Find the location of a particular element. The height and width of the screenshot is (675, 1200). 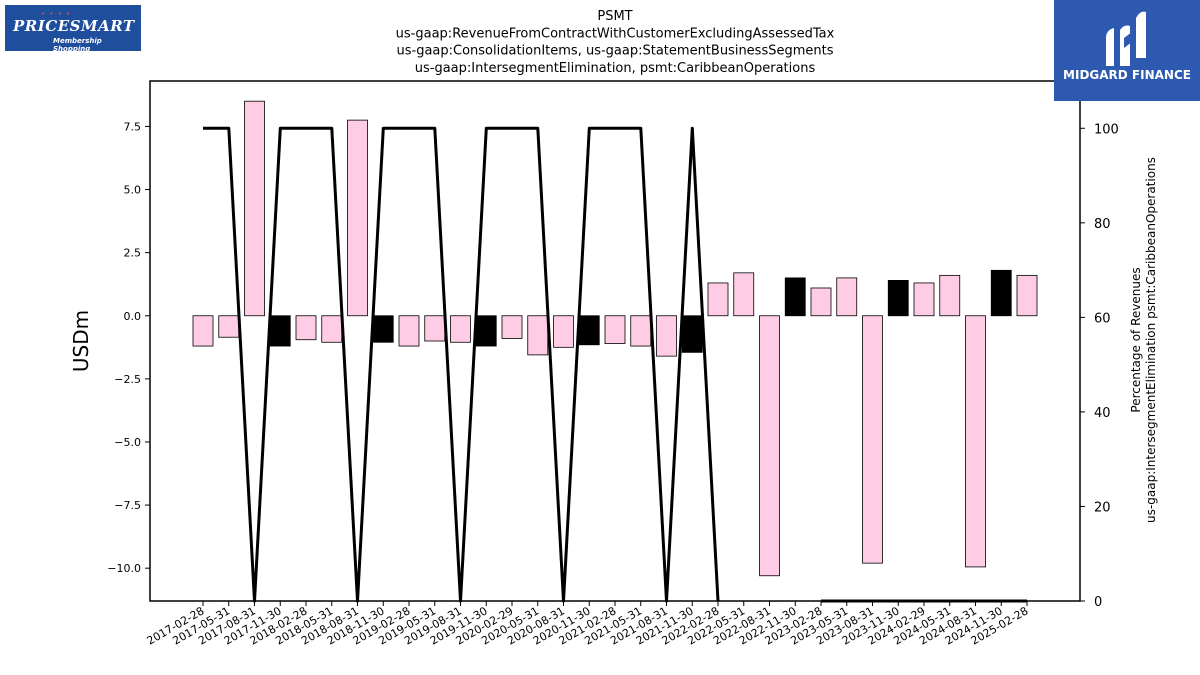

y-tick-label: 0.0 is located at coordinates (133, 316).